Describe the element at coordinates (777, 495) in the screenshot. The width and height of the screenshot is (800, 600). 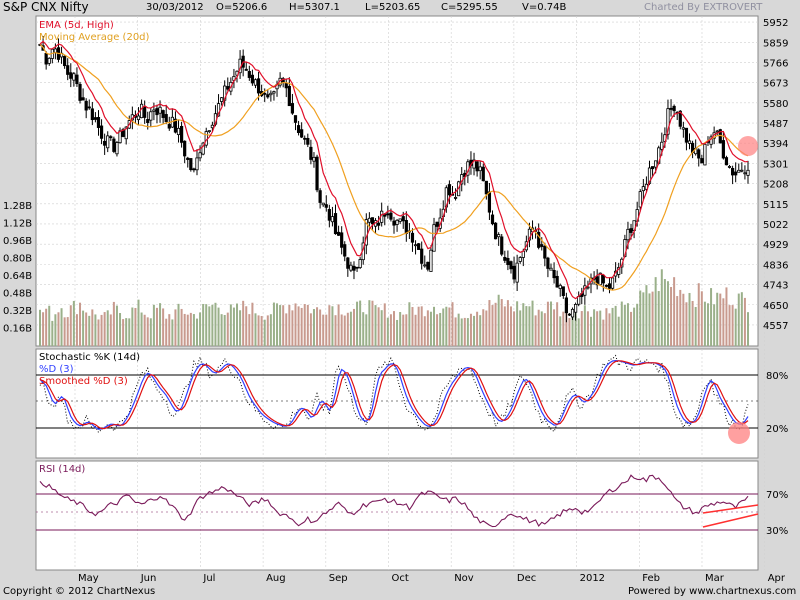
I see `rsi-70-label: 70%` at that location.